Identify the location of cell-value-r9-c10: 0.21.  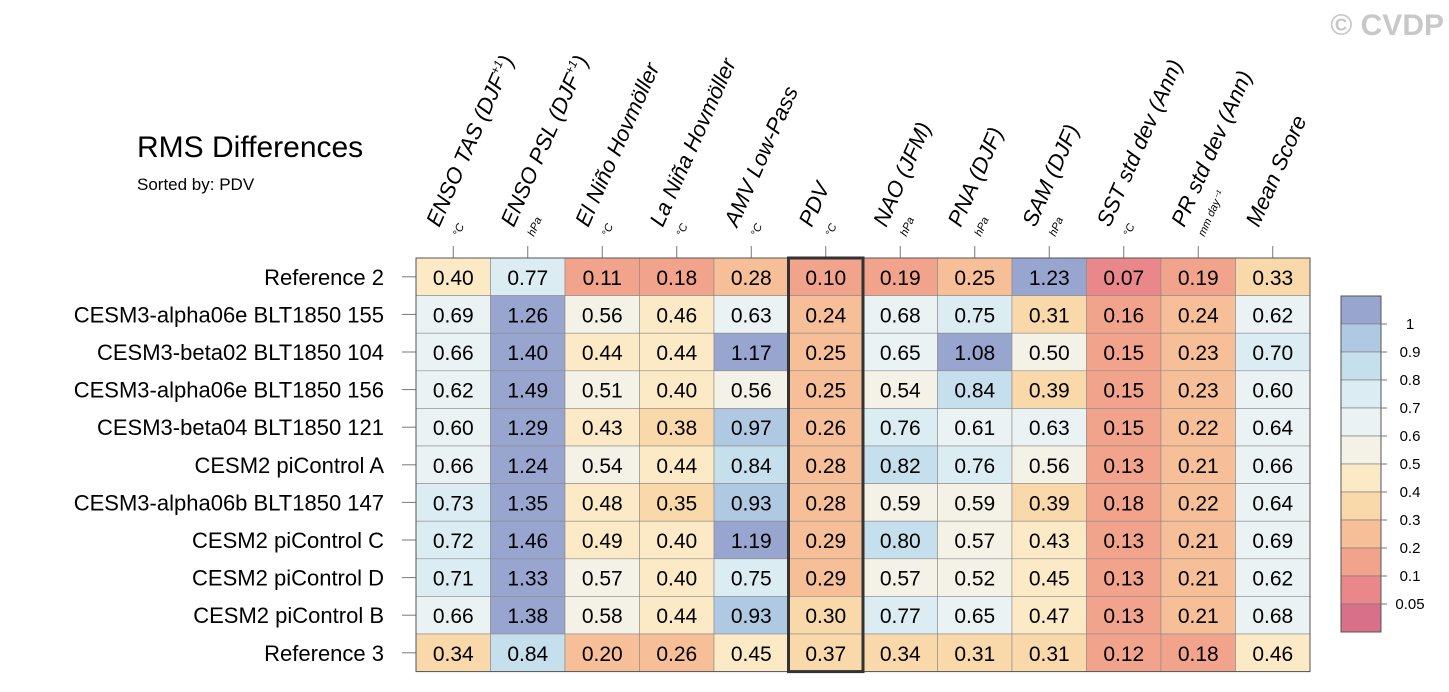
(1198, 616).